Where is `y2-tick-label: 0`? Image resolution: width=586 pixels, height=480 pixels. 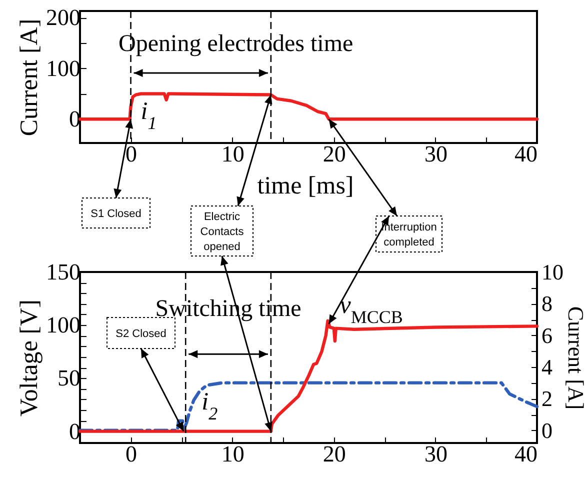 y2-tick-label: 0 is located at coordinates (547, 430).